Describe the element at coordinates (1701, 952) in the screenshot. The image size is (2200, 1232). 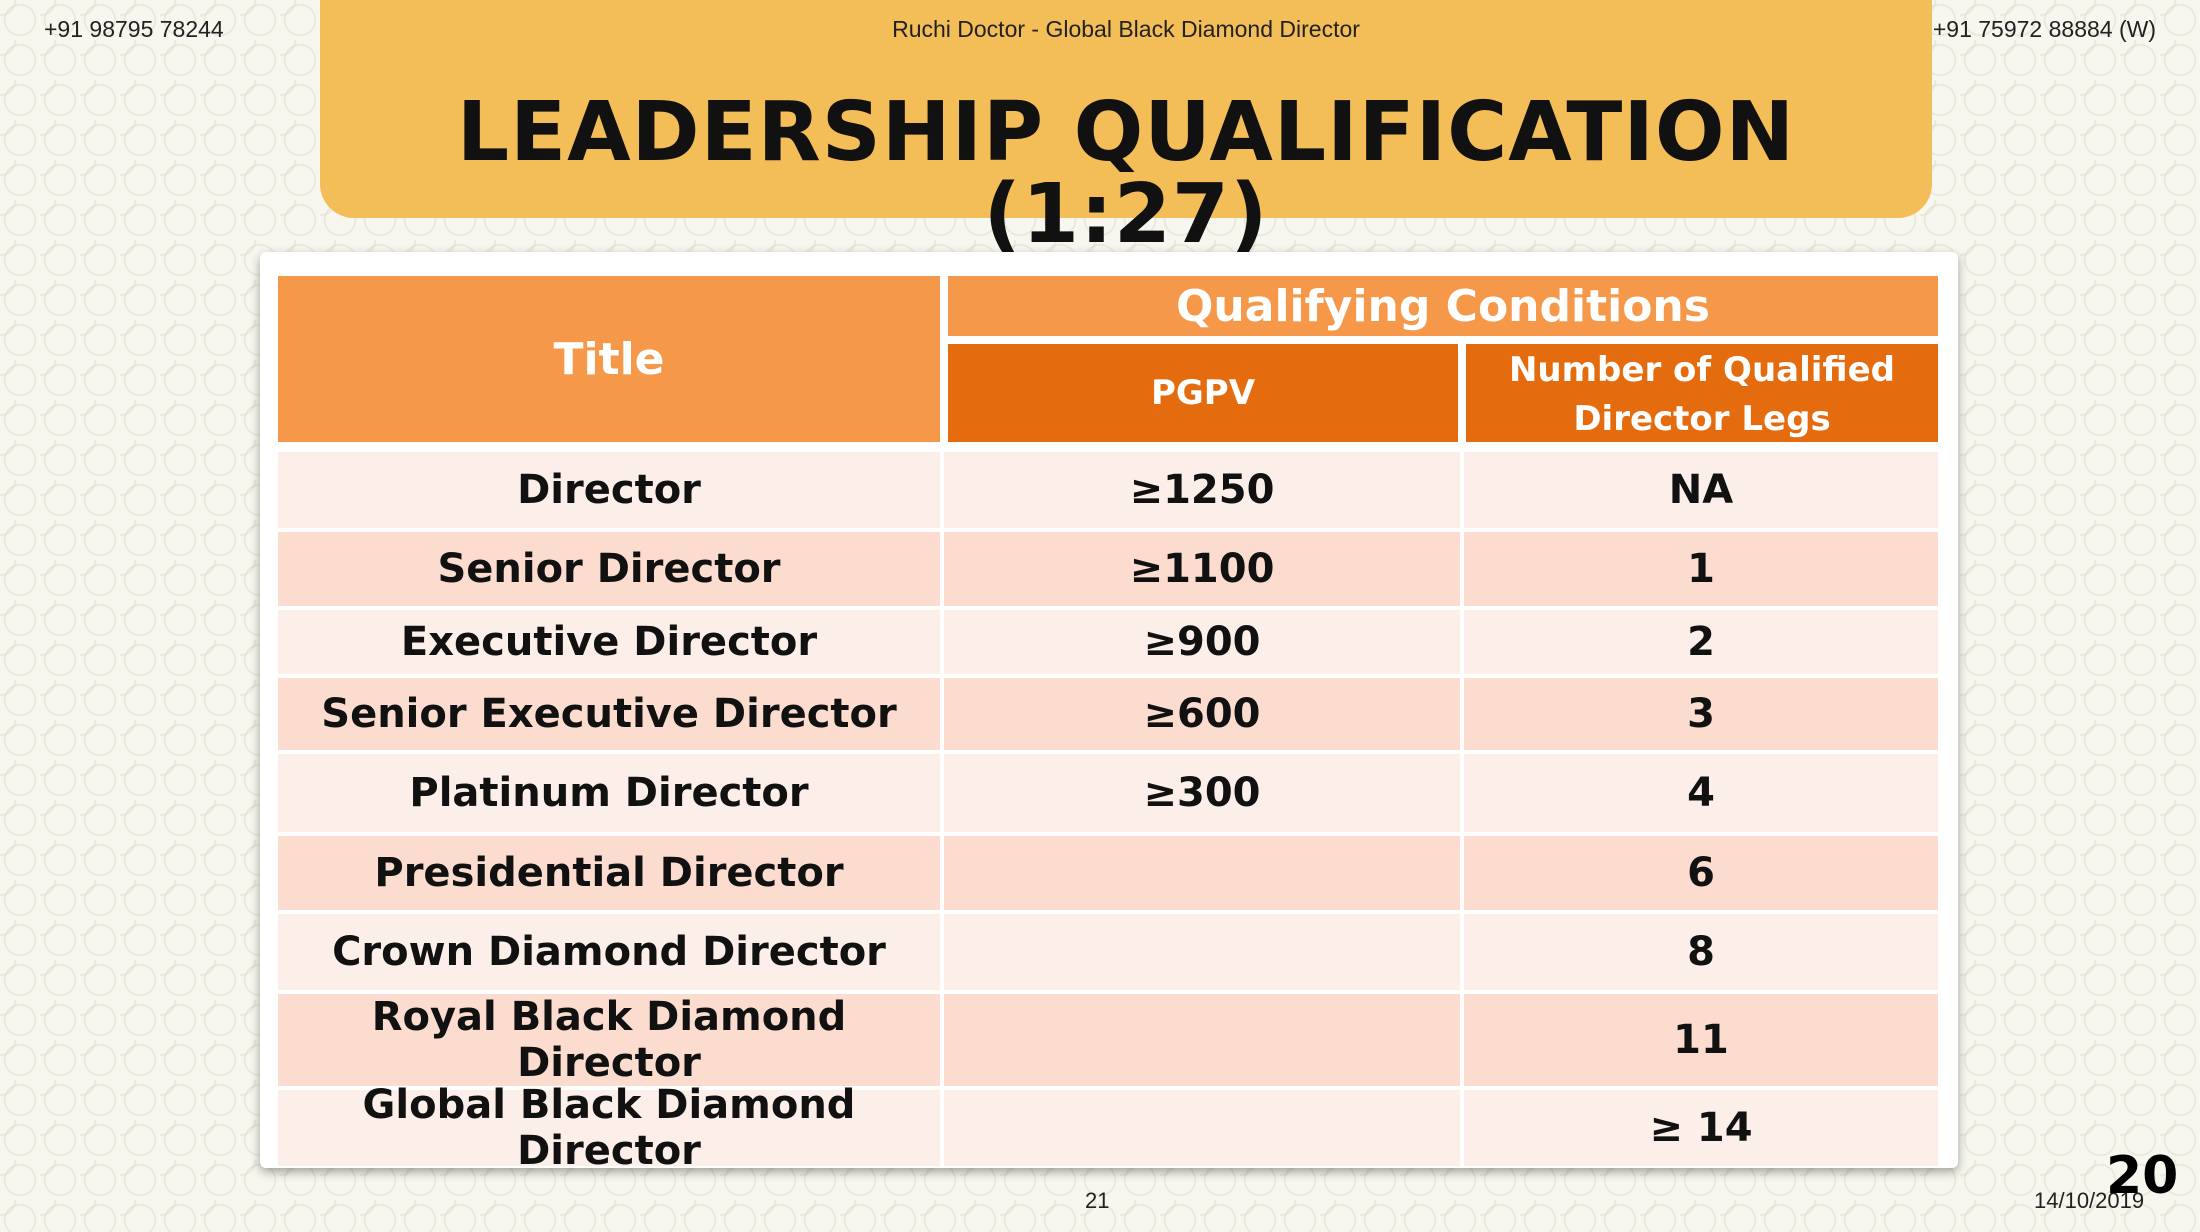
I see `row-legs: 8` at that location.